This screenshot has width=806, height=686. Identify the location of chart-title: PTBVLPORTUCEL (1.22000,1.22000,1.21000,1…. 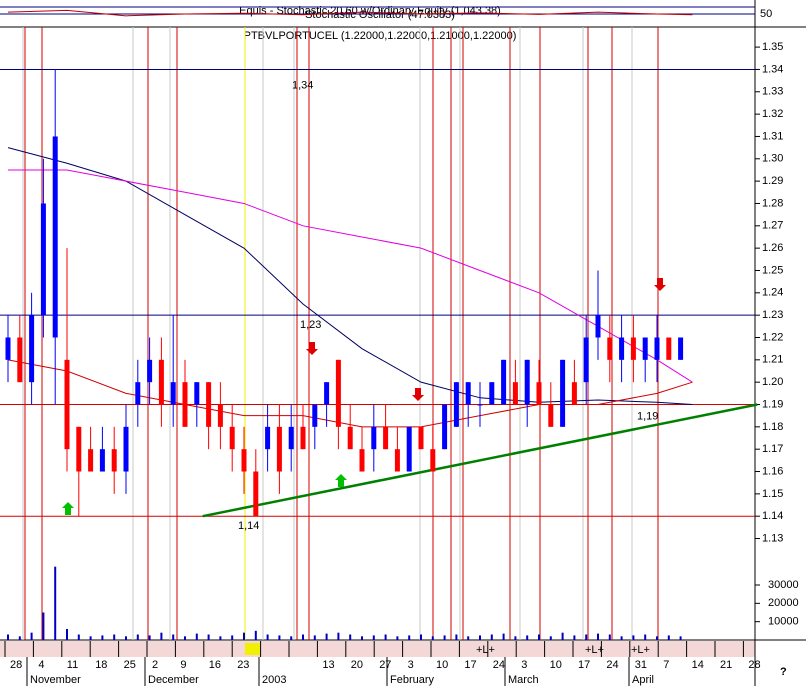
(380, 36).